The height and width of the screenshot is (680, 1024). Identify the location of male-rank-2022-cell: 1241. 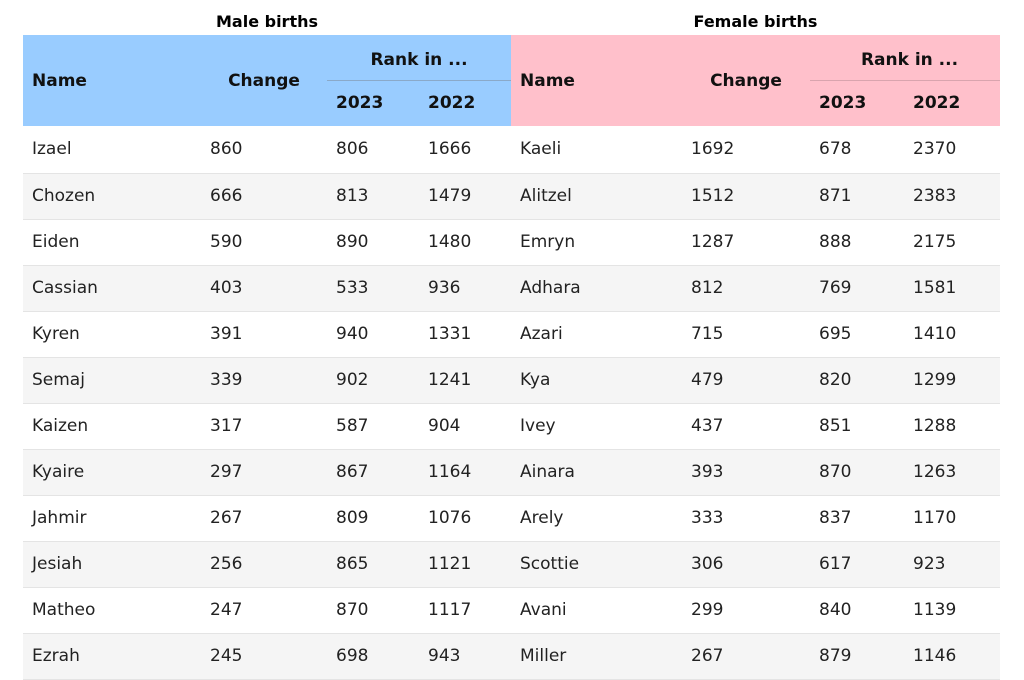
(465, 380).